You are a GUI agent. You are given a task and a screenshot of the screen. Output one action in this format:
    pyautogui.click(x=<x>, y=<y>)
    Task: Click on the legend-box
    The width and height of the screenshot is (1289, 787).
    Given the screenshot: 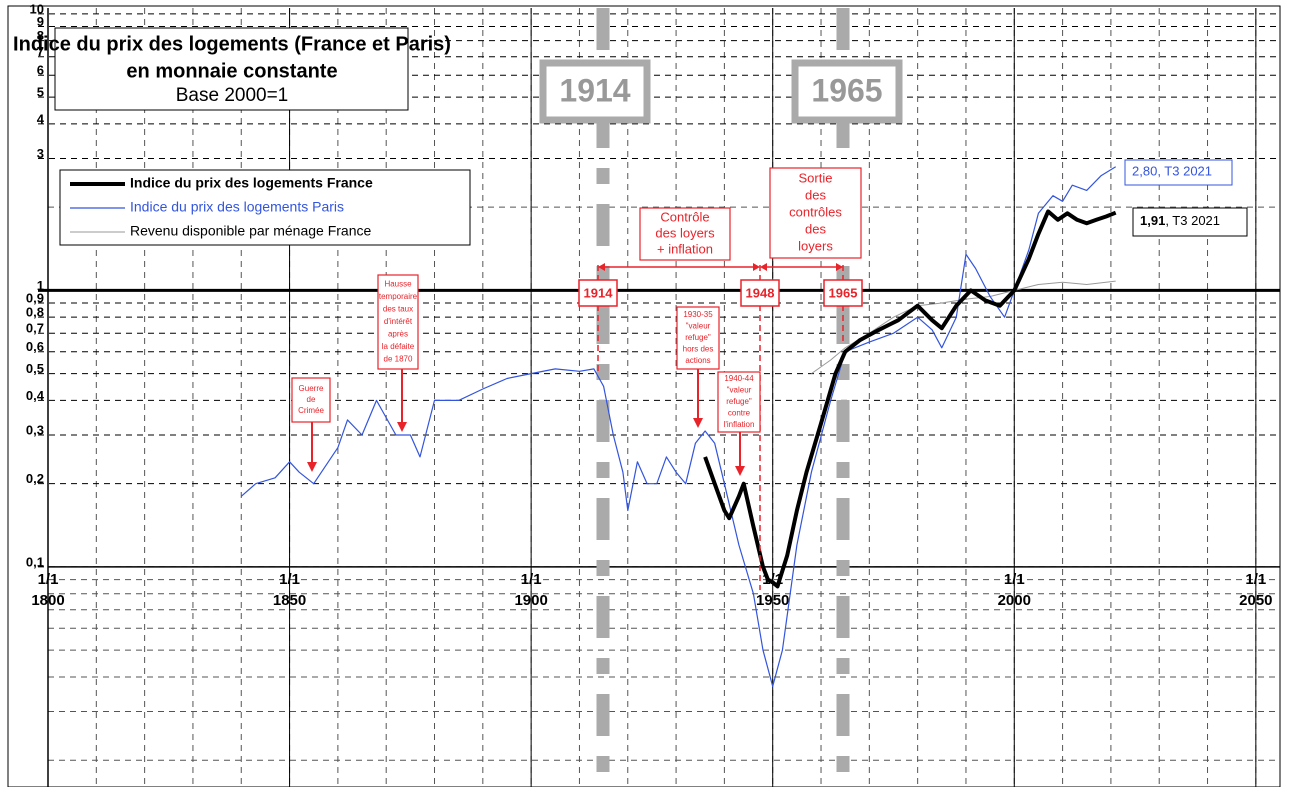 What is the action you would take?
    pyautogui.click(x=265, y=207)
    